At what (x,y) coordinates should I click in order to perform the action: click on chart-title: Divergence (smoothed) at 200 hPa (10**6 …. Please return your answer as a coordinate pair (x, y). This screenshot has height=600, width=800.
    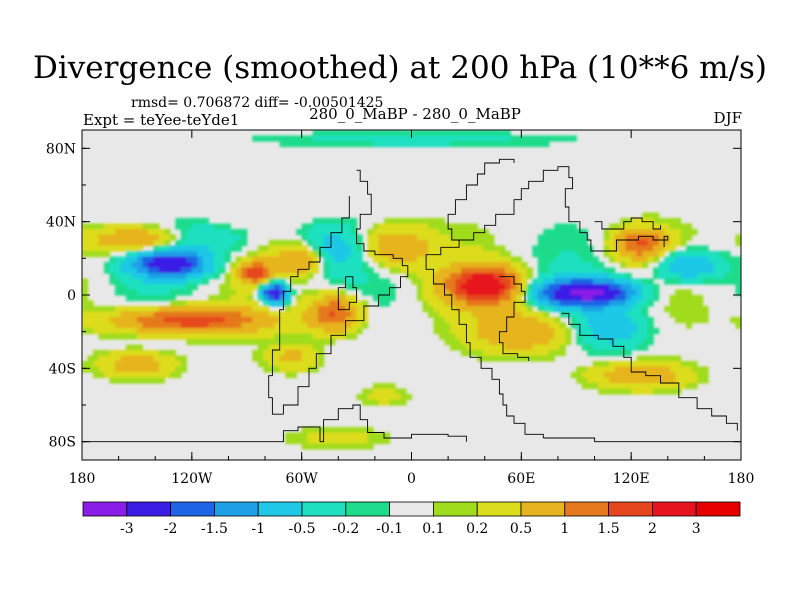
    Looking at the image, I should click on (400, 68).